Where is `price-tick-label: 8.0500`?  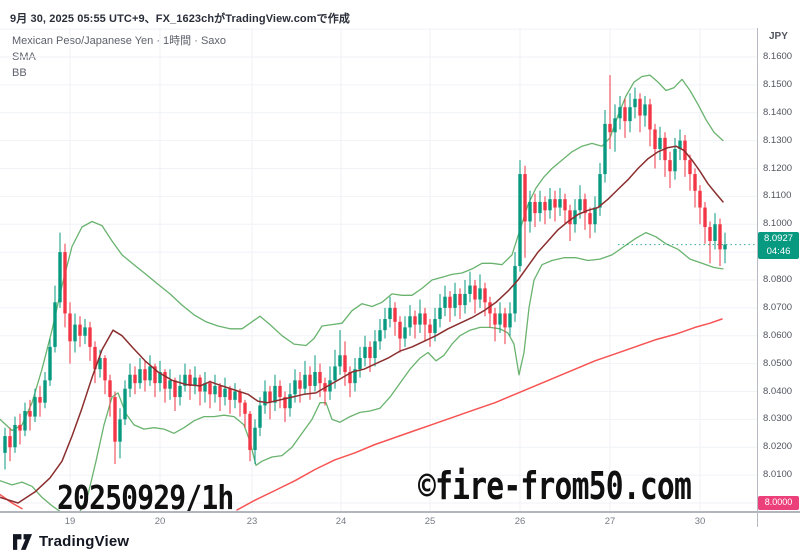 price-tick-label: 8.0500 is located at coordinates (778, 363).